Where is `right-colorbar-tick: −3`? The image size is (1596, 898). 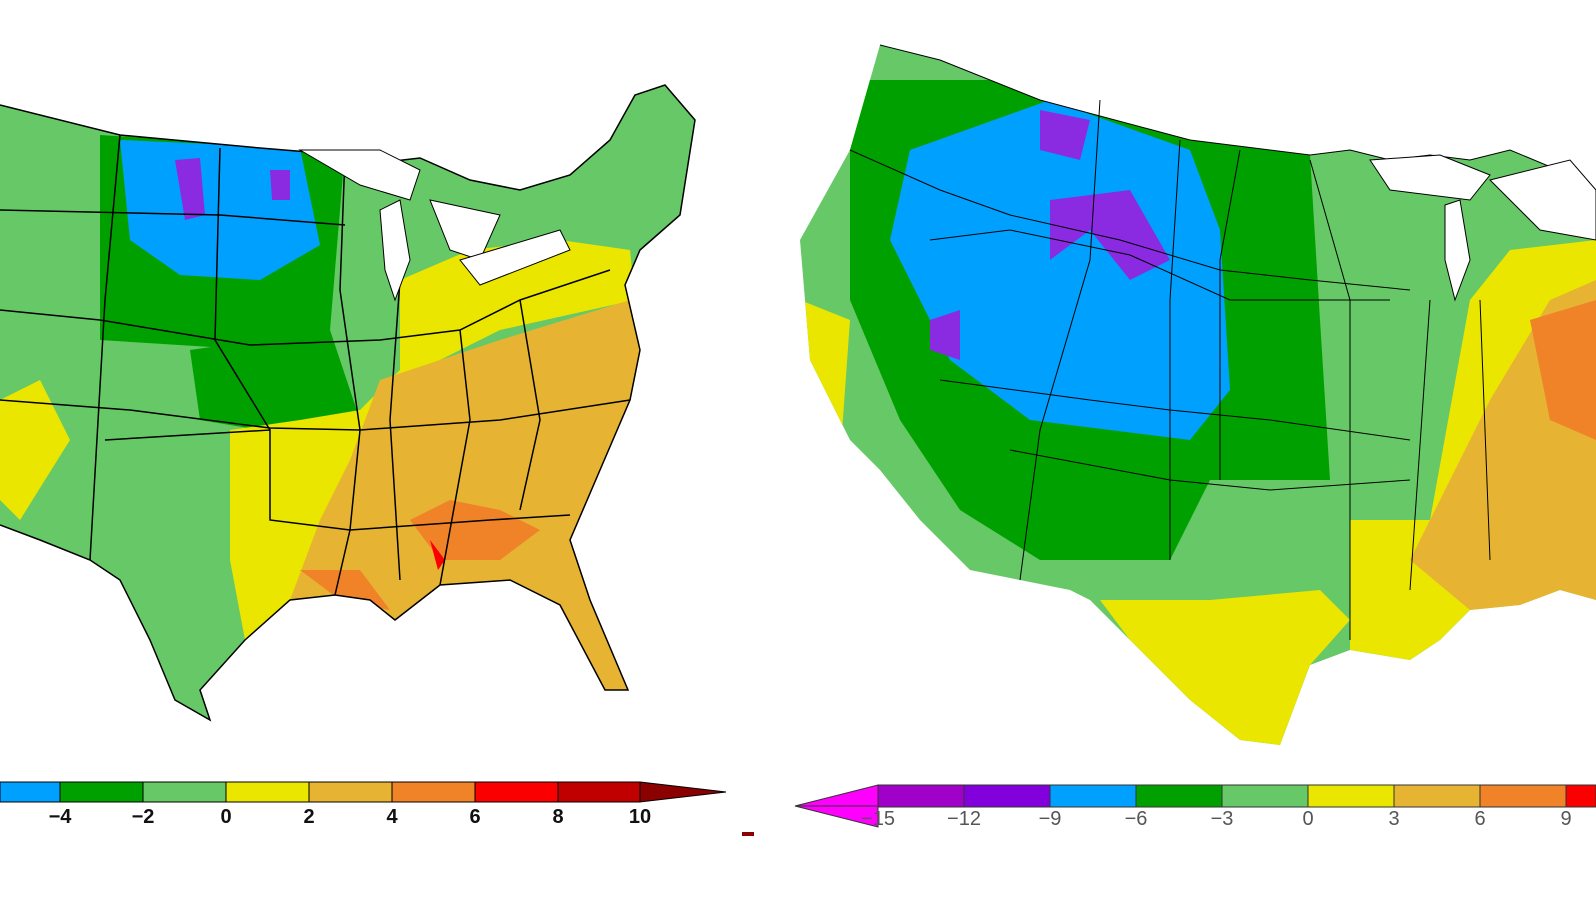 right-colorbar-tick: −3 is located at coordinates (1222, 819).